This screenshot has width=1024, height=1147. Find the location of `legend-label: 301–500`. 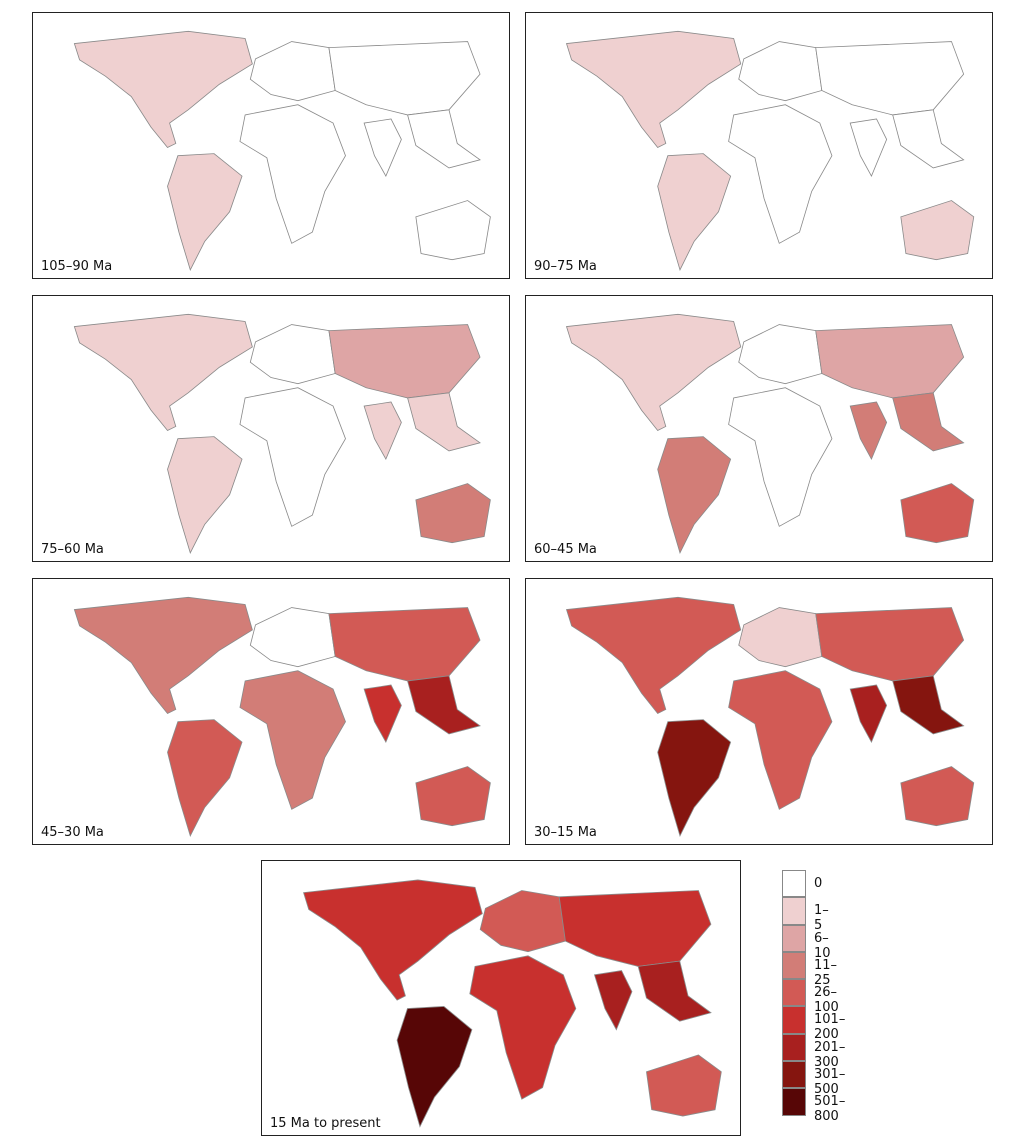

legend-label: 301–500 is located at coordinates (830, 1082).